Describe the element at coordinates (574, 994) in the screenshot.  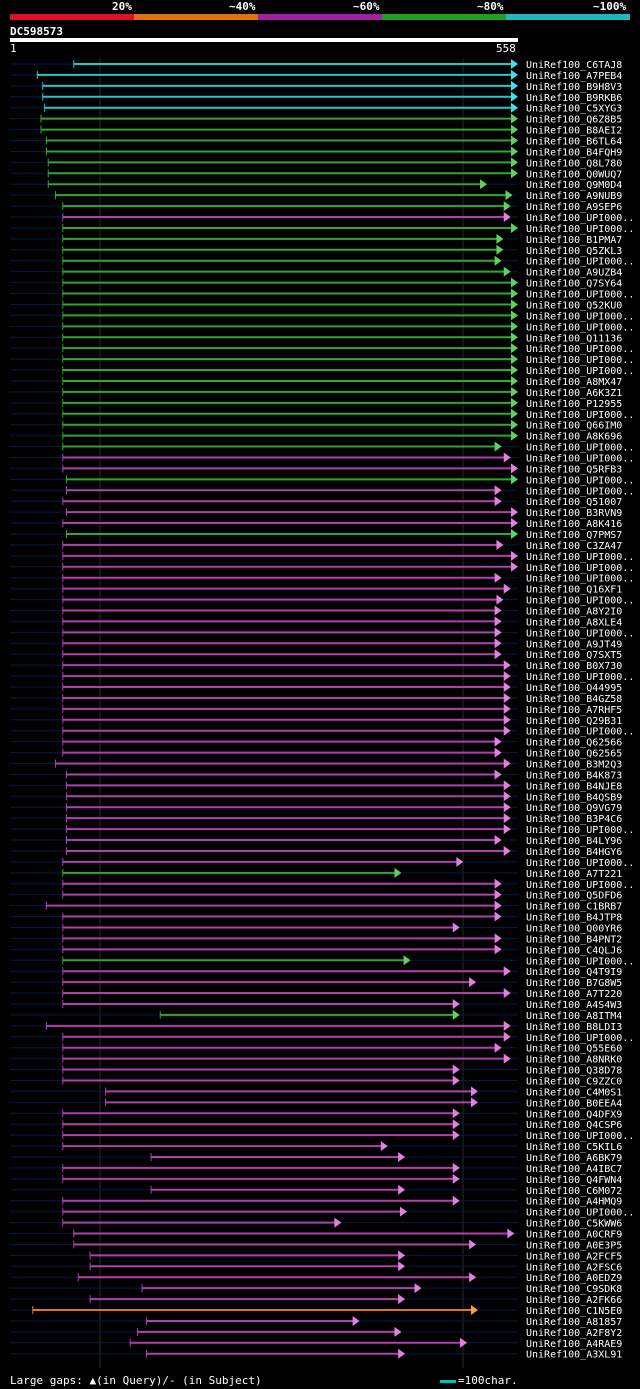
I see `hit-label: UniRef100_A7T220` at that location.